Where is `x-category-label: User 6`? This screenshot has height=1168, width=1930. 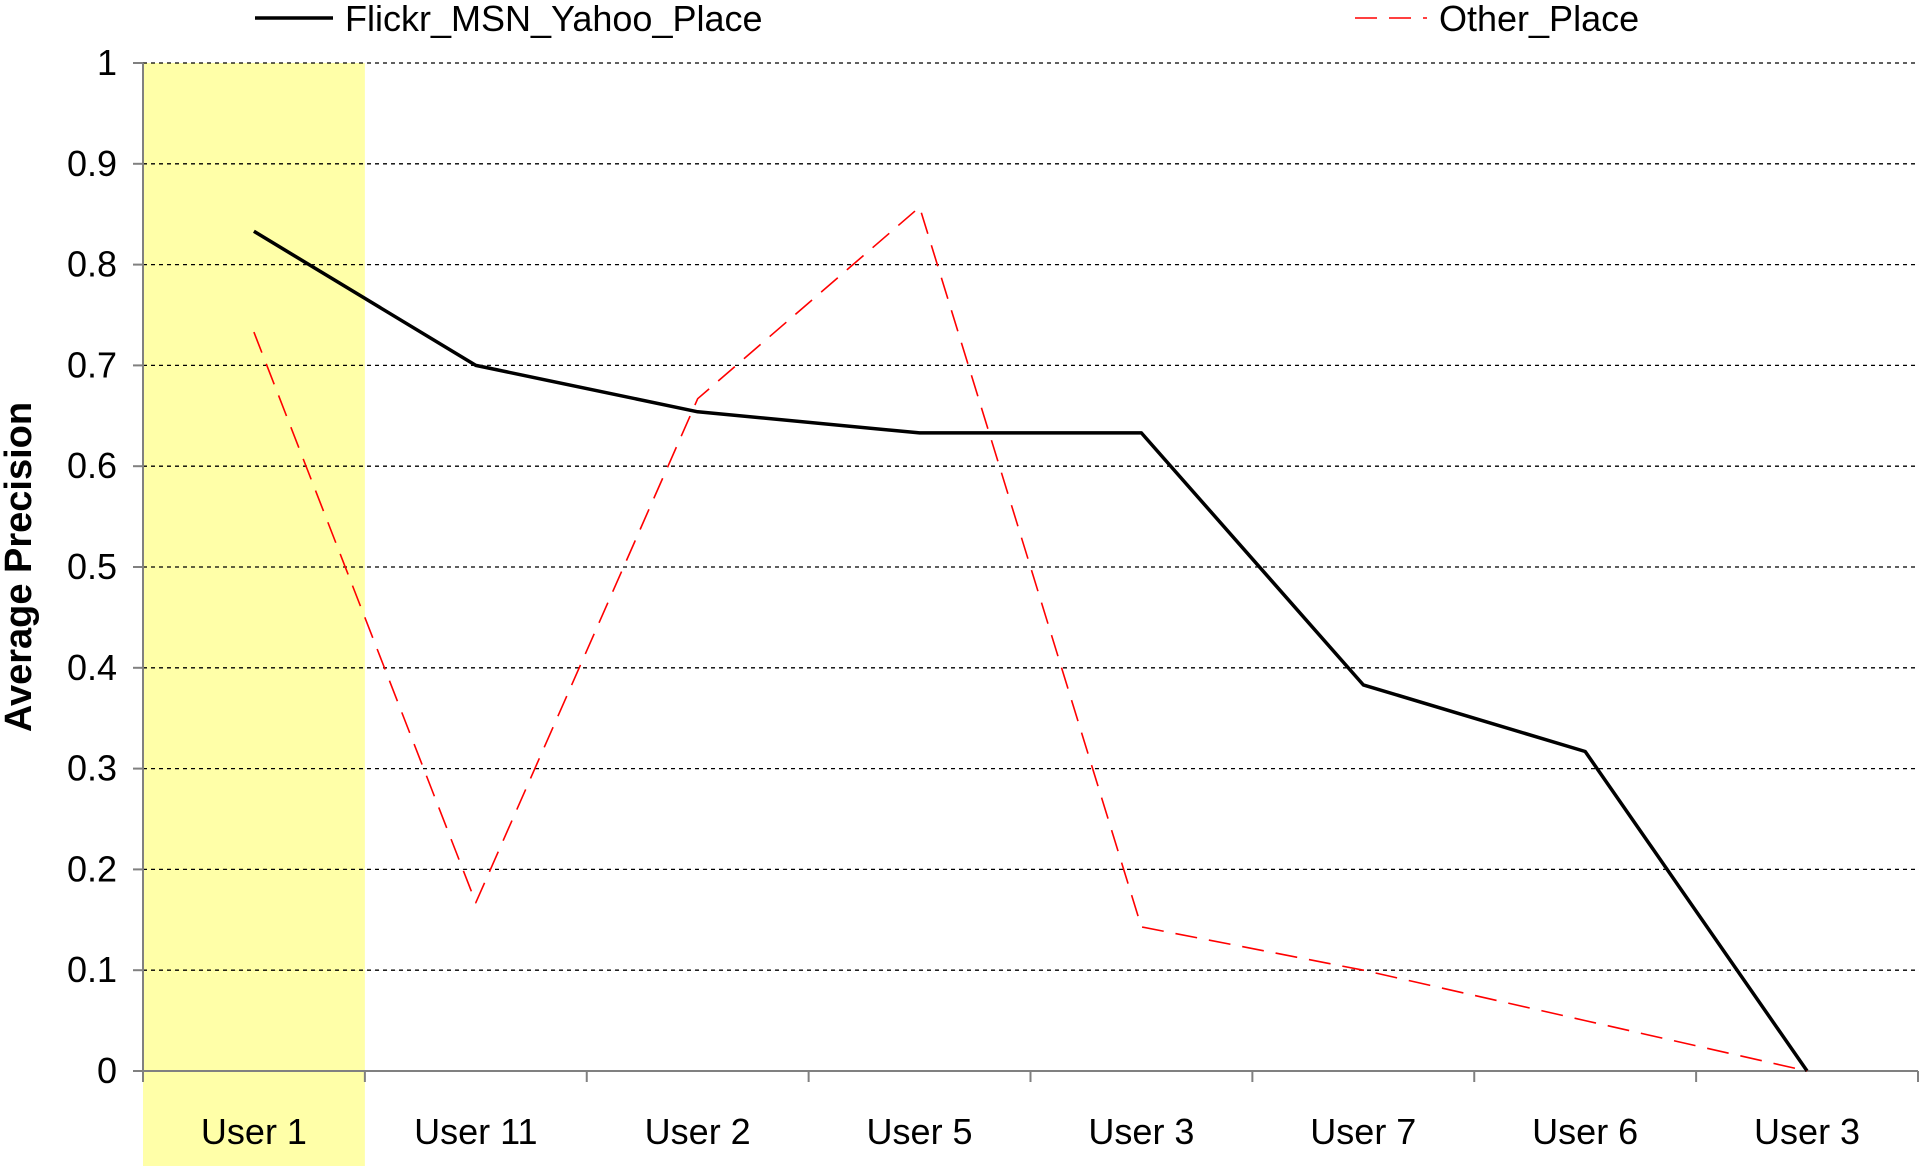
x-category-label: User 6 is located at coordinates (1585, 1131).